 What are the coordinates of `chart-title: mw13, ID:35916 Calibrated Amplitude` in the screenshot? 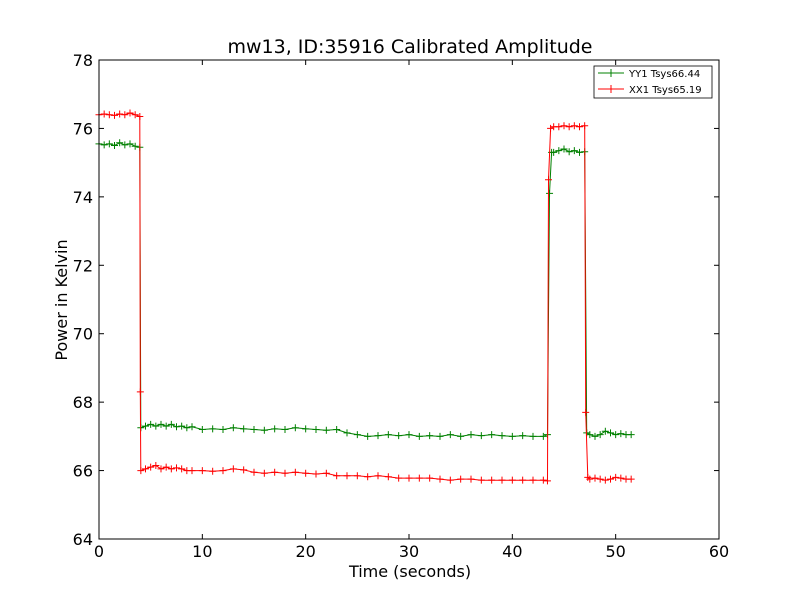 It's located at (409, 47).